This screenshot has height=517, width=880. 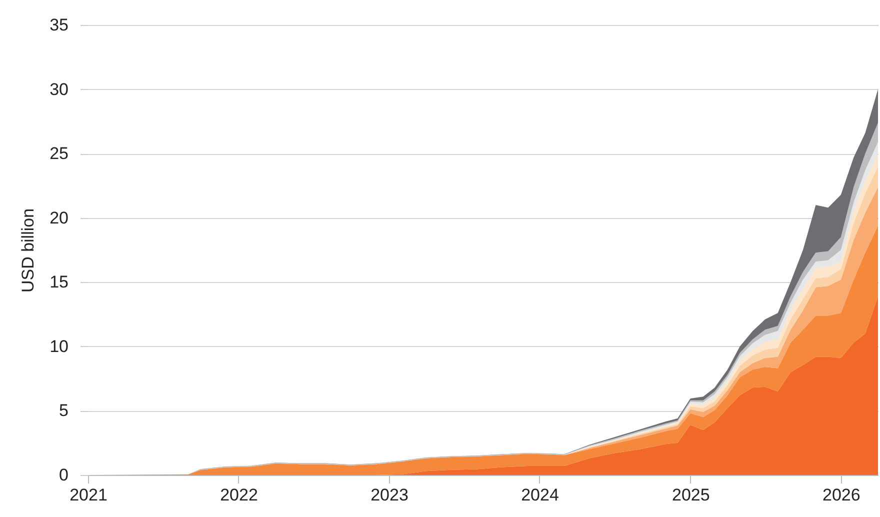 I want to click on y-tick-label: 20, so click(x=59, y=218).